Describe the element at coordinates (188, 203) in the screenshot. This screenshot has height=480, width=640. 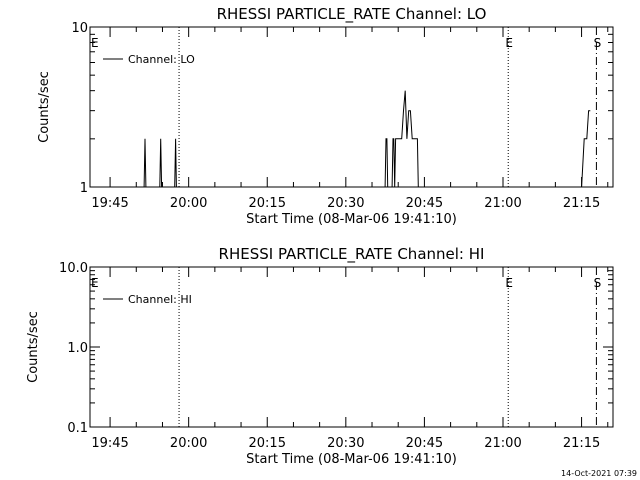
I see `panel-lo-x-tick-label: 20:00` at that location.